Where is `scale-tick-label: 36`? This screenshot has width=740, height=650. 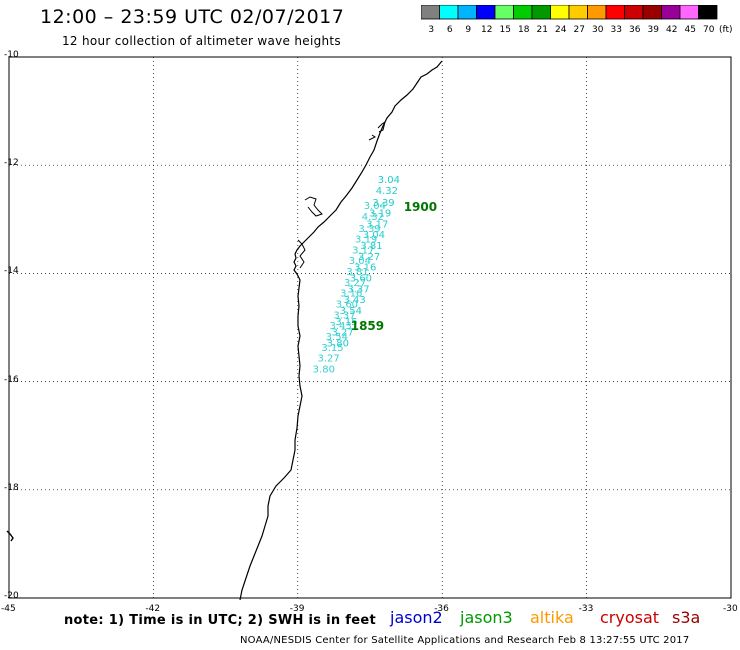 scale-tick-label: 36 is located at coordinates (635, 30).